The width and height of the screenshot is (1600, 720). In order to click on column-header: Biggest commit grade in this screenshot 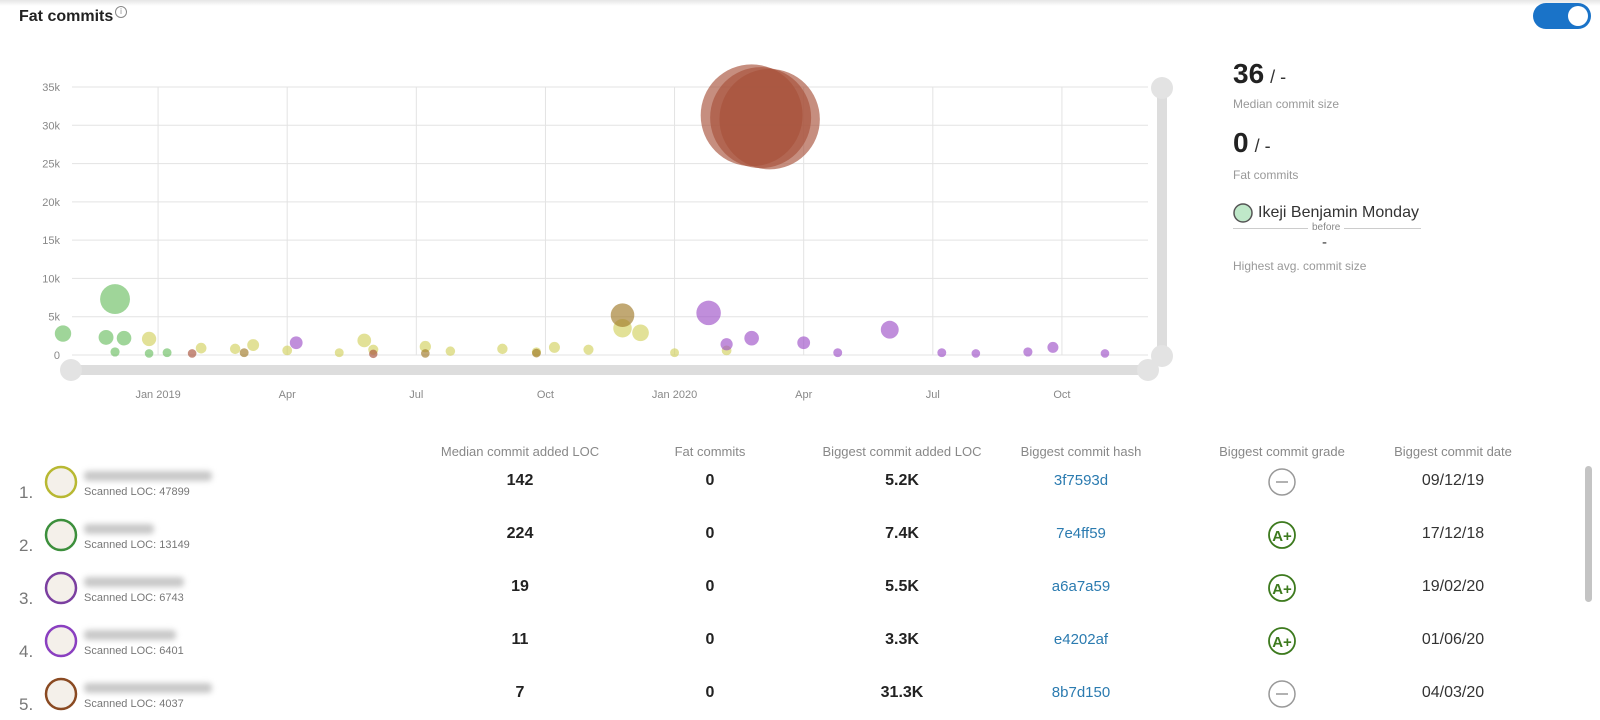, I will do `click(1282, 451)`.